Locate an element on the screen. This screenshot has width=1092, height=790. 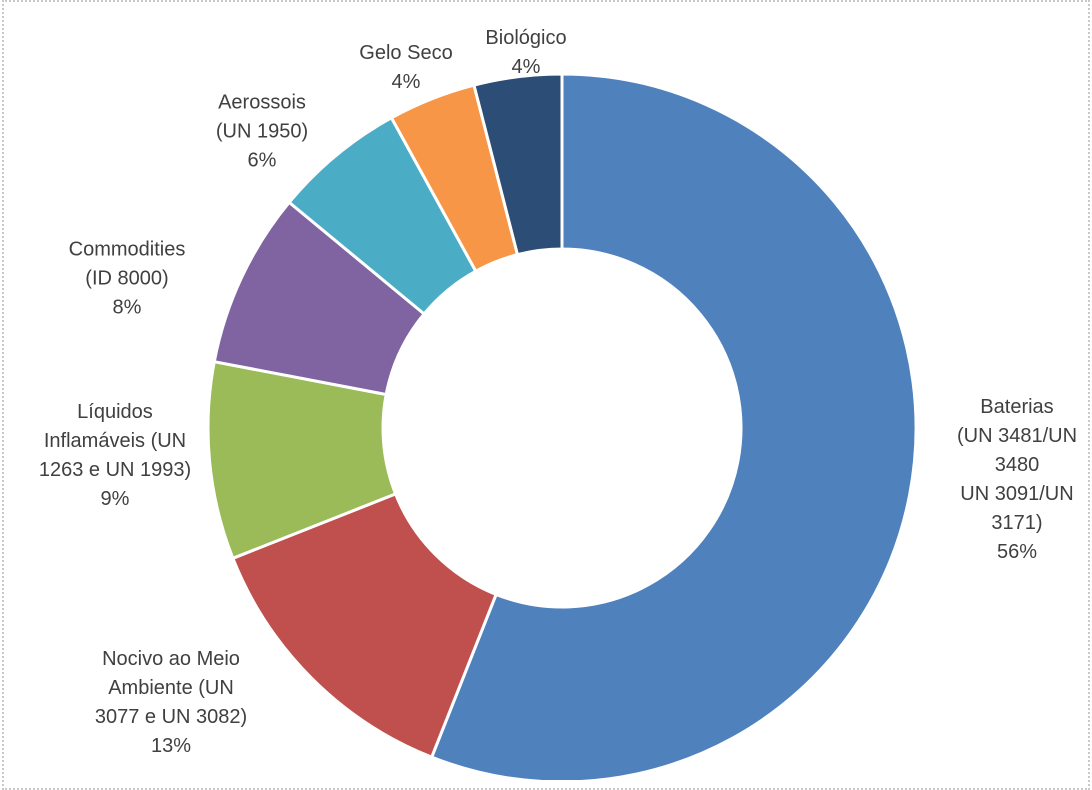
slice-data-label: Biológico 4% is located at coordinates (525, 53).